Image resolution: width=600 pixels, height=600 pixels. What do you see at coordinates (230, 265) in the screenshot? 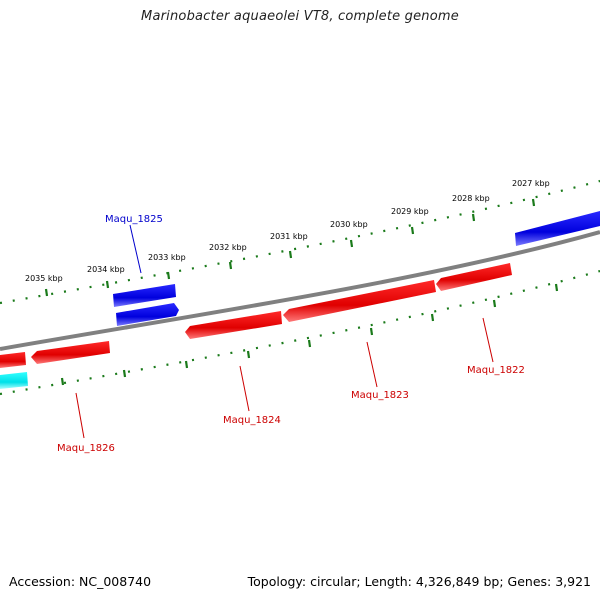
I see `tick-2032` at bounding box center [230, 265].